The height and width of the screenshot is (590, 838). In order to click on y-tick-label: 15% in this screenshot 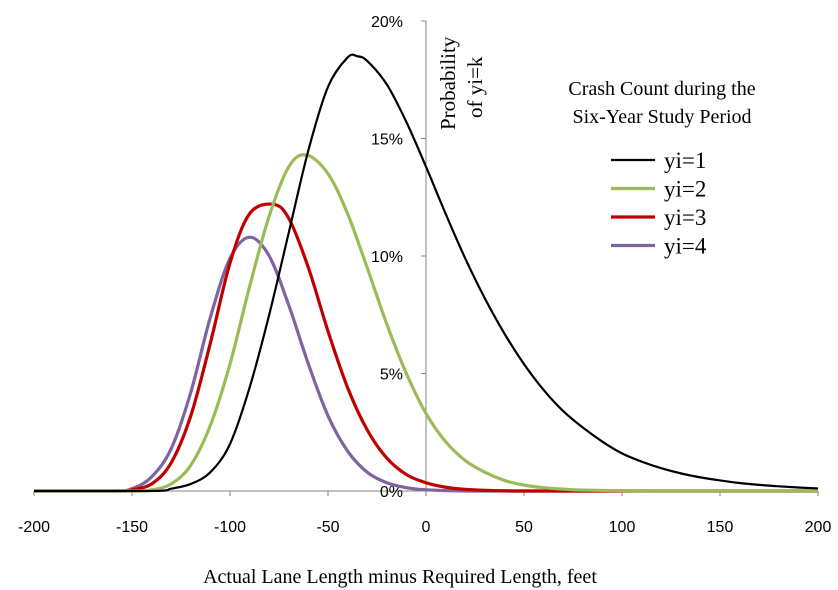, I will do `click(387, 140)`.